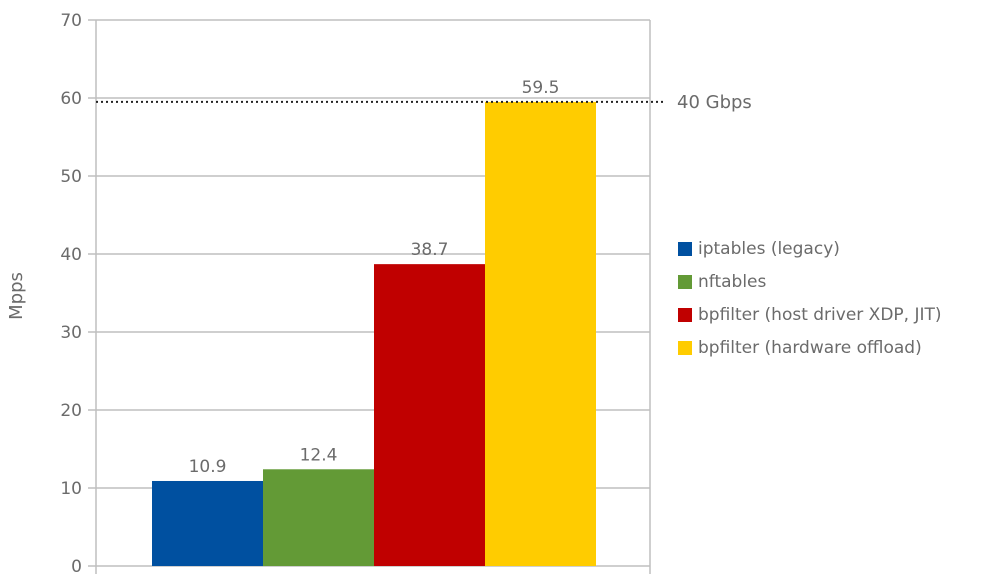  I want to click on y-axis-title: Mpps, so click(16, 296).